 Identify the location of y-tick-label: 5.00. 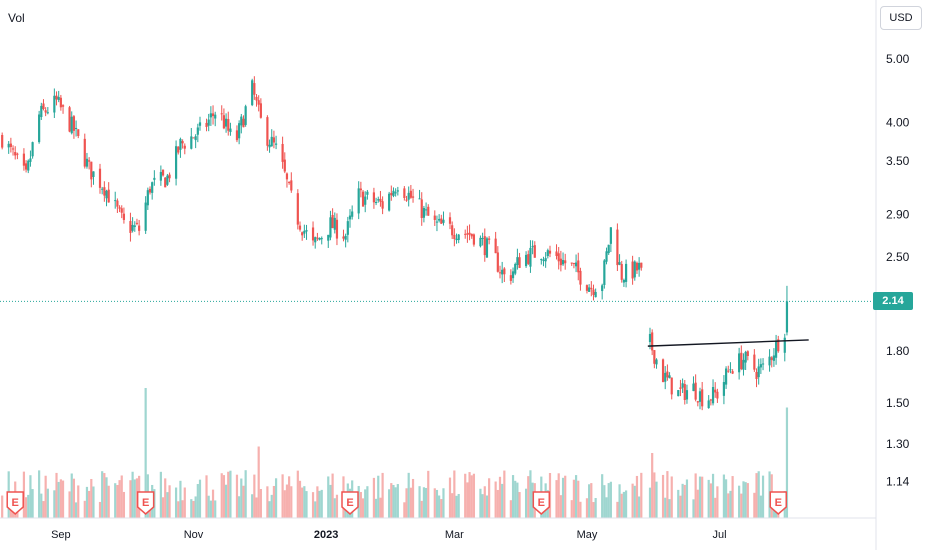
(898, 59).